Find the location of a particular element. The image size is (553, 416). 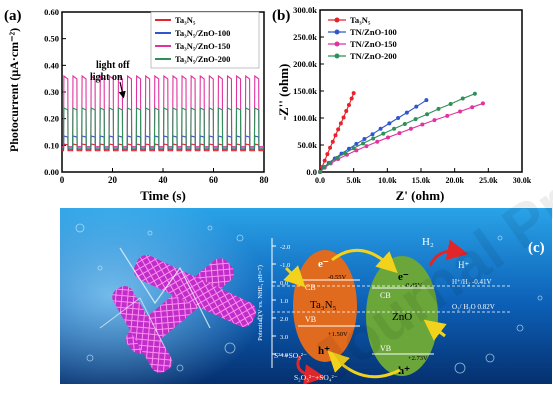

b-legend-label: Ta₃N₅ is located at coordinates (360, 20).